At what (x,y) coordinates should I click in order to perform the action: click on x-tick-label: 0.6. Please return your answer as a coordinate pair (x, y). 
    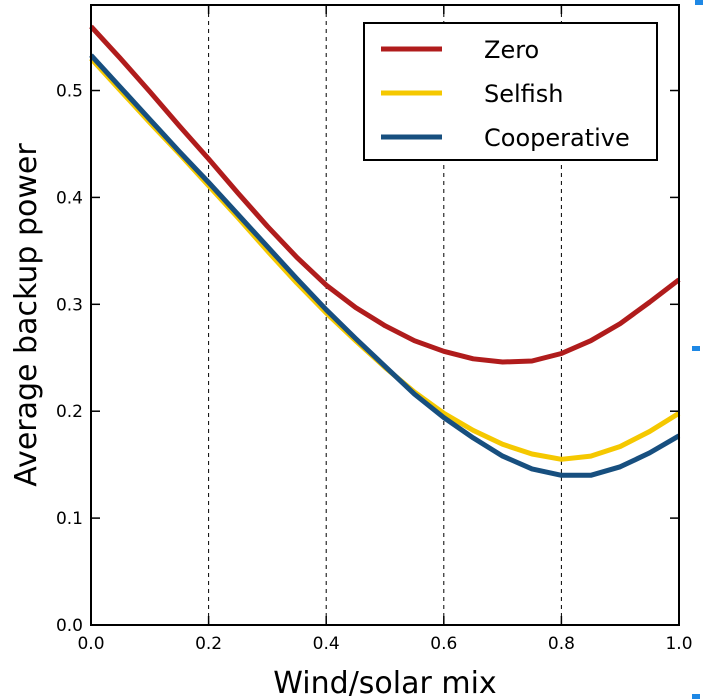
    Looking at the image, I should click on (443, 644).